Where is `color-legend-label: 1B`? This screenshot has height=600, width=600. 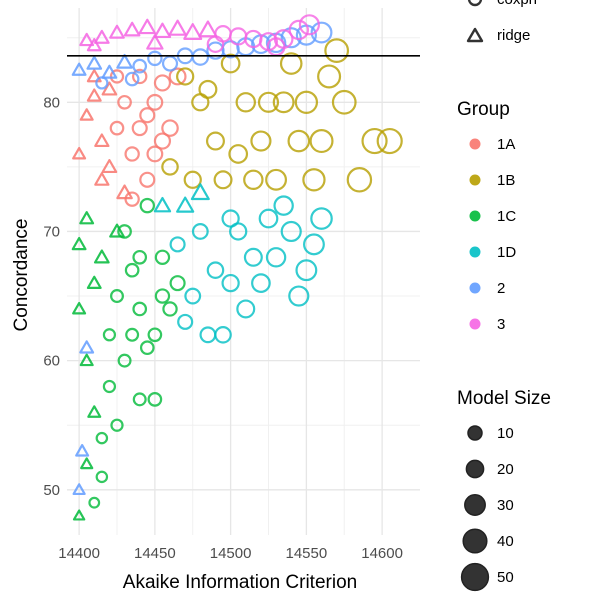 color-legend-label: 1B is located at coordinates (506, 180).